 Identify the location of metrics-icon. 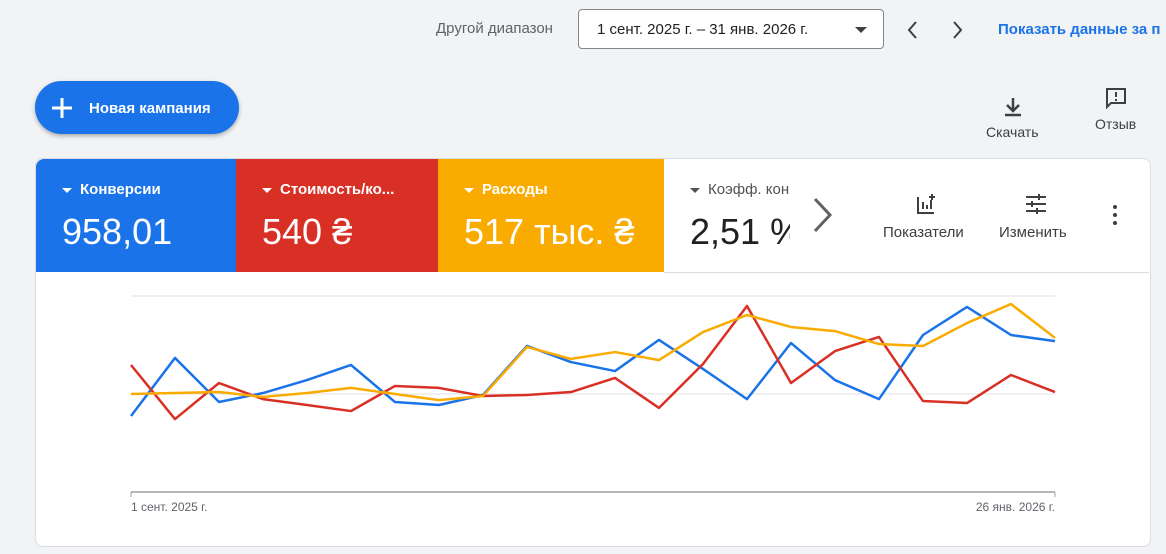
(928, 204).